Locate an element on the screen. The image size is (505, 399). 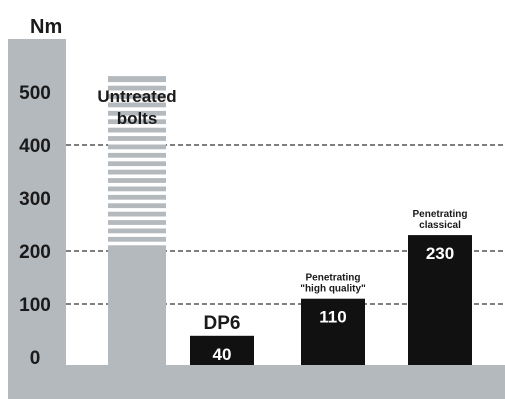
y-unit-label: Nm is located at coordinates (46, 27).